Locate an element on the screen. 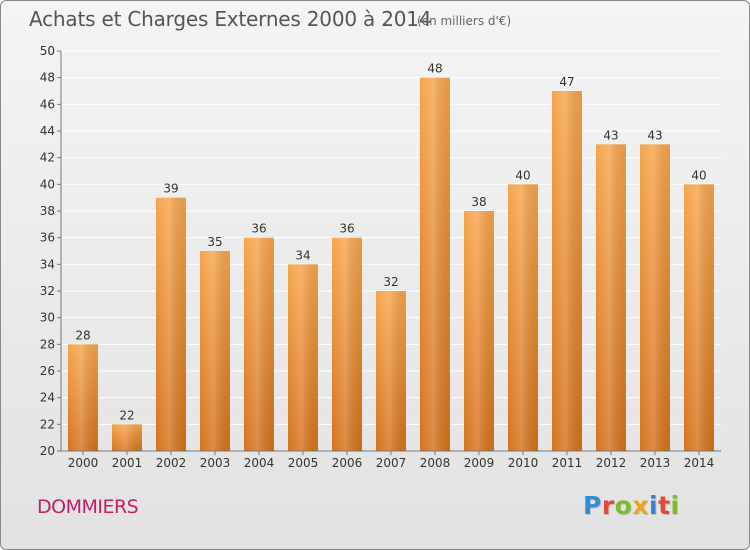 The width and height of the screenshot is (750, 550). x-tick-label: 2010 is located at coordinates (523, 463).